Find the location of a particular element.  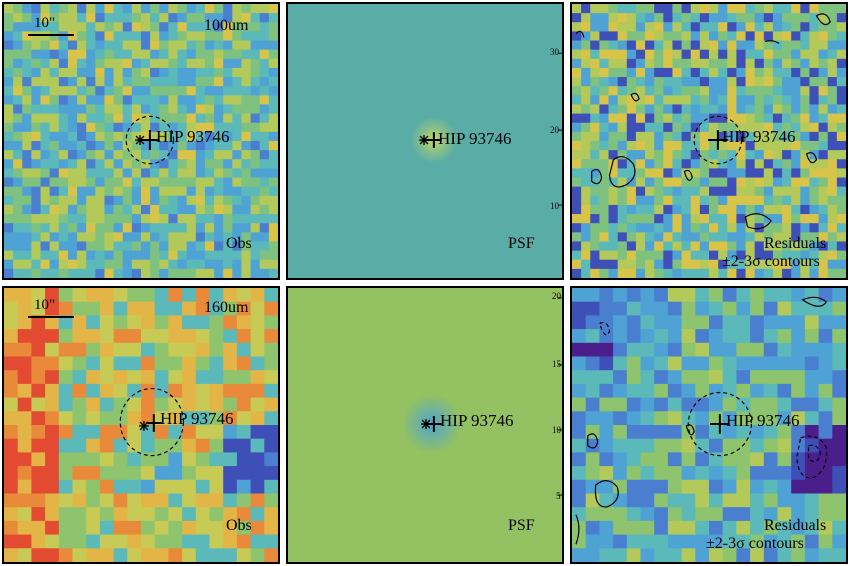

band-label: 100um is located at coordinates (226, 25).